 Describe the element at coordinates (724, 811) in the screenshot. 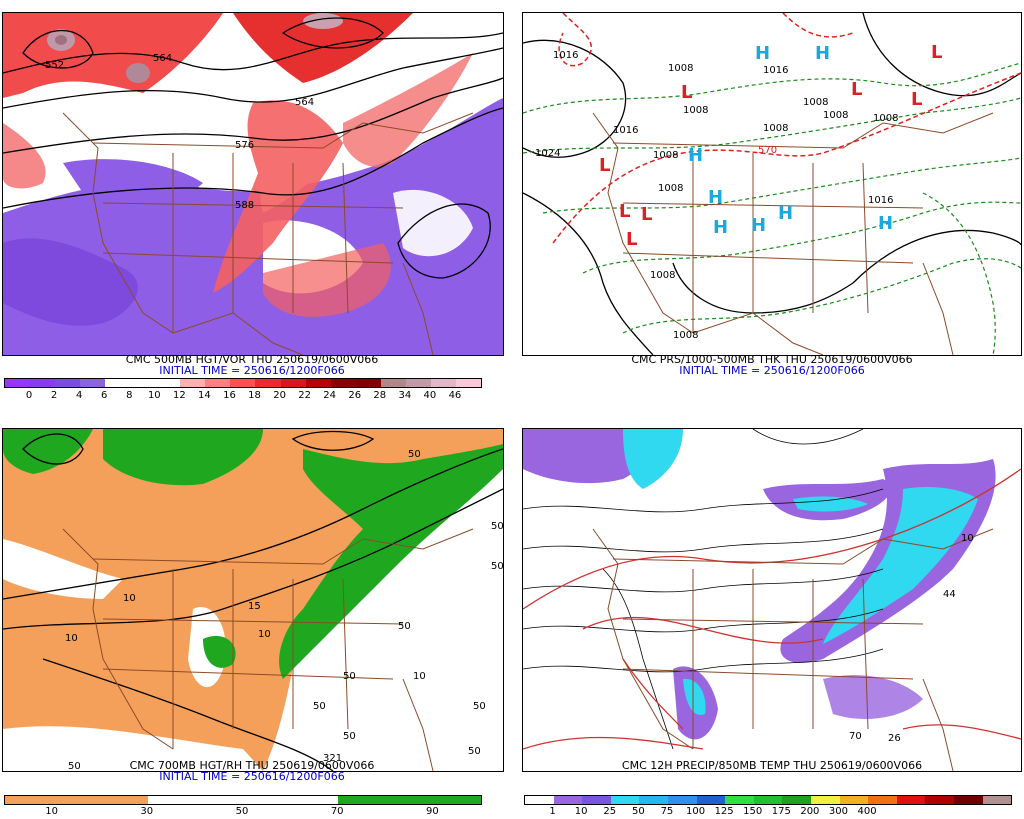

I see `colorbar-tick-label: 125` at that location.